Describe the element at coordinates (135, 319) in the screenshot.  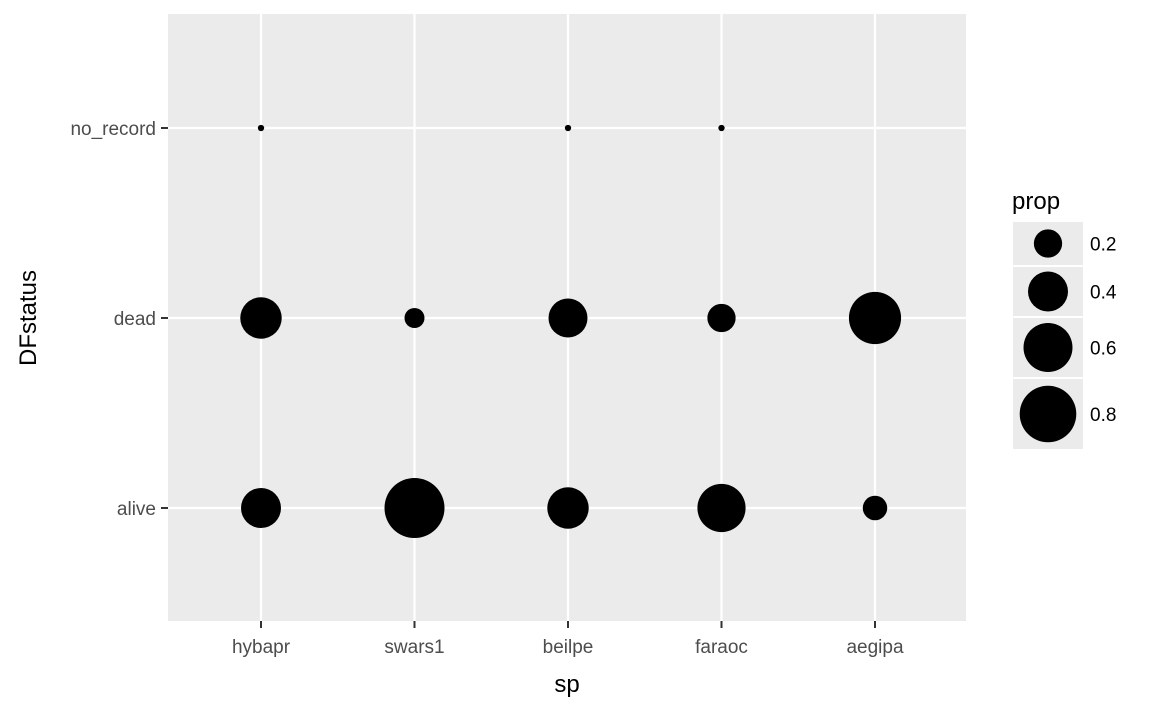
I see `y-tick-label: dead` at that location.